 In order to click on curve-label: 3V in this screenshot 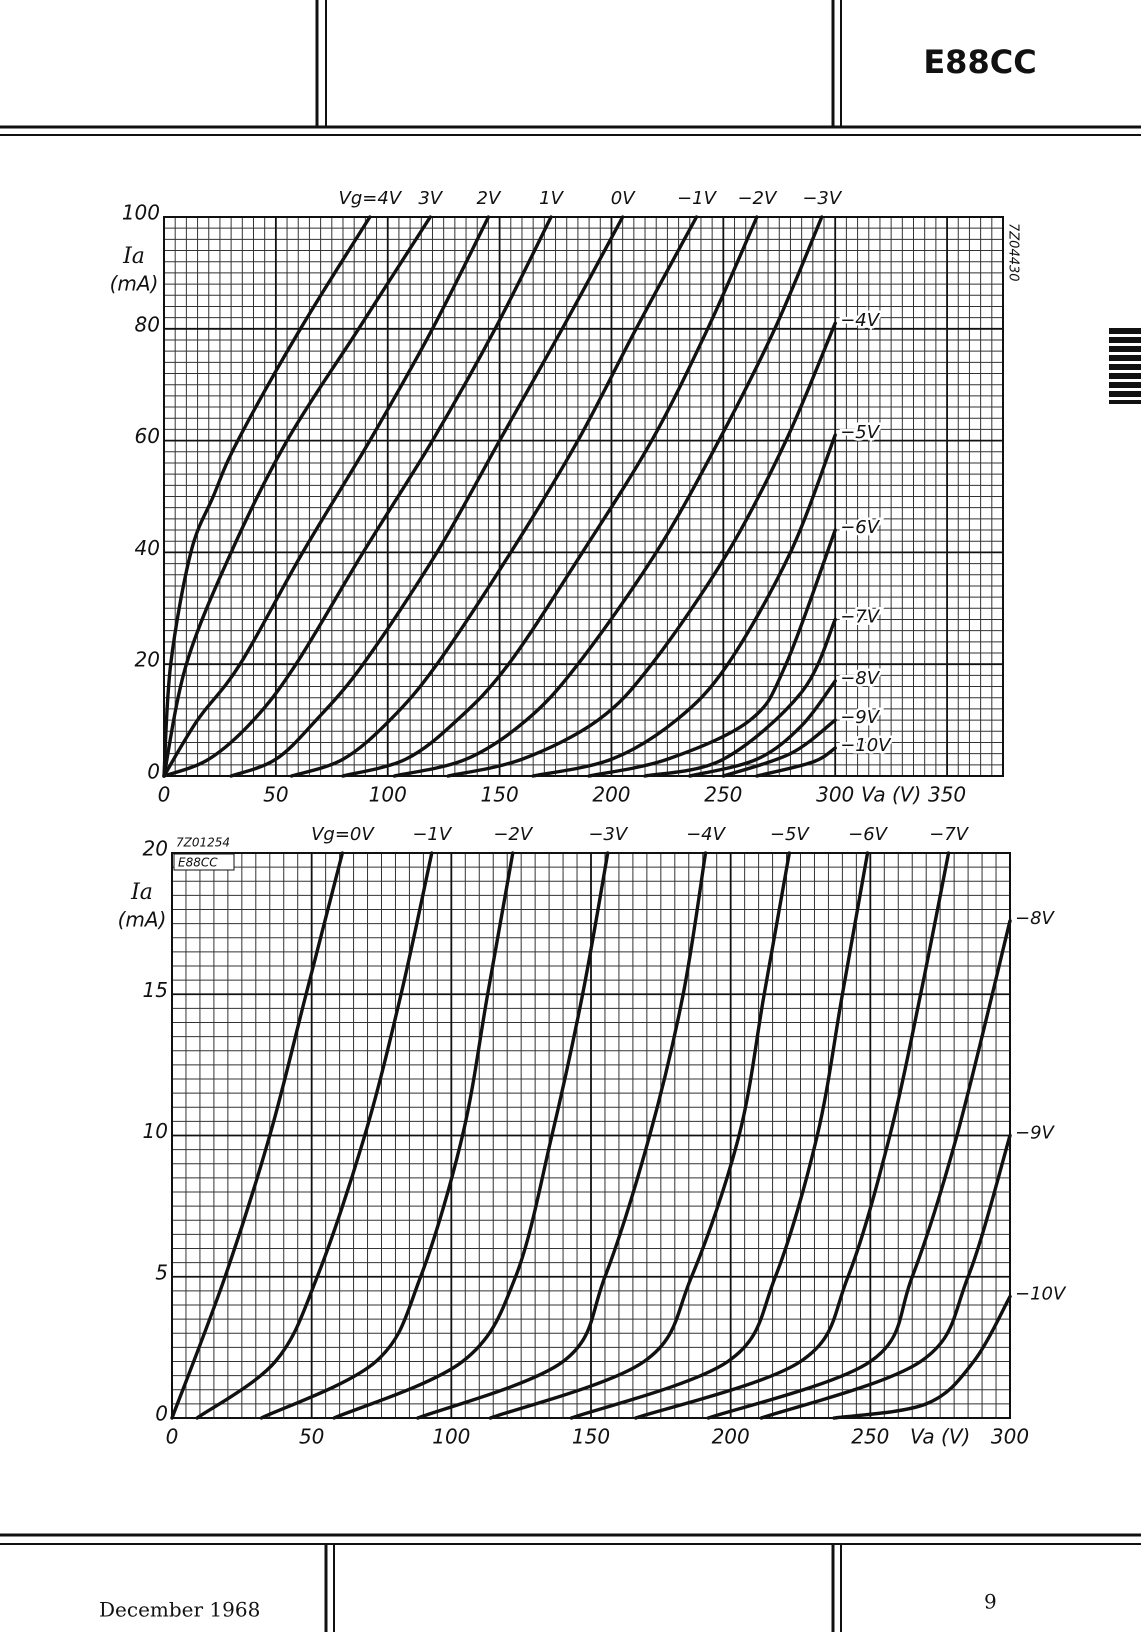, I will do `click(430, 198)`.